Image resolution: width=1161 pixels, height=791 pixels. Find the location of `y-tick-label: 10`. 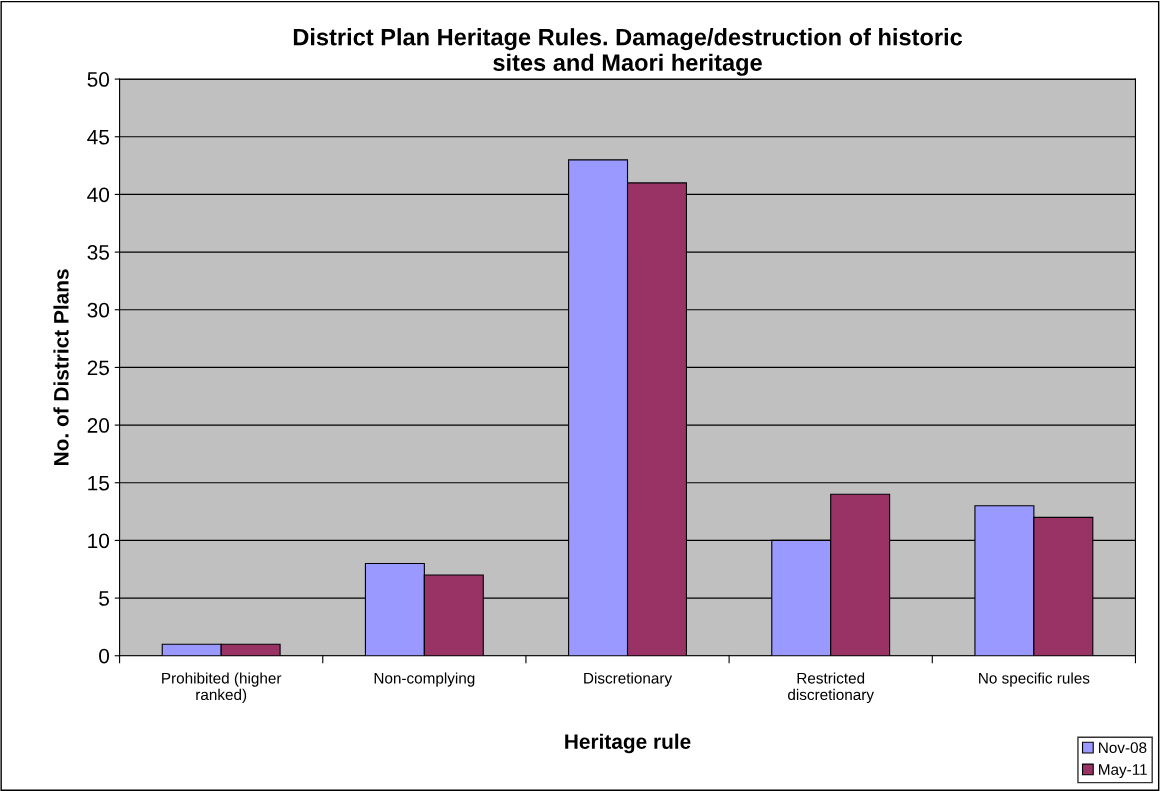

y-tick-label: 10 is located at coordinates (99, 541).